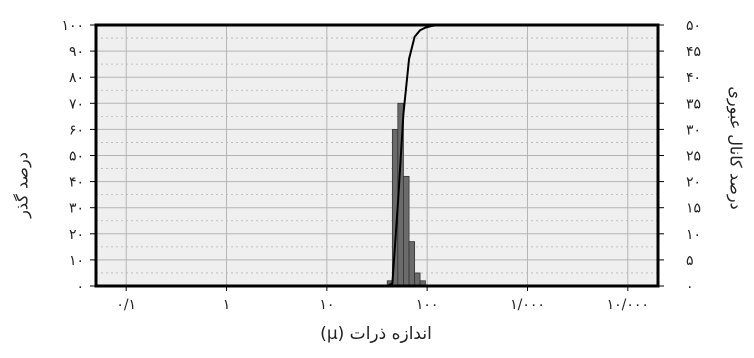 Image resolution: width=754 pixels, height=358 pixels. I want to click on y-left-tick-label: ۵۰, so click(76, 157).